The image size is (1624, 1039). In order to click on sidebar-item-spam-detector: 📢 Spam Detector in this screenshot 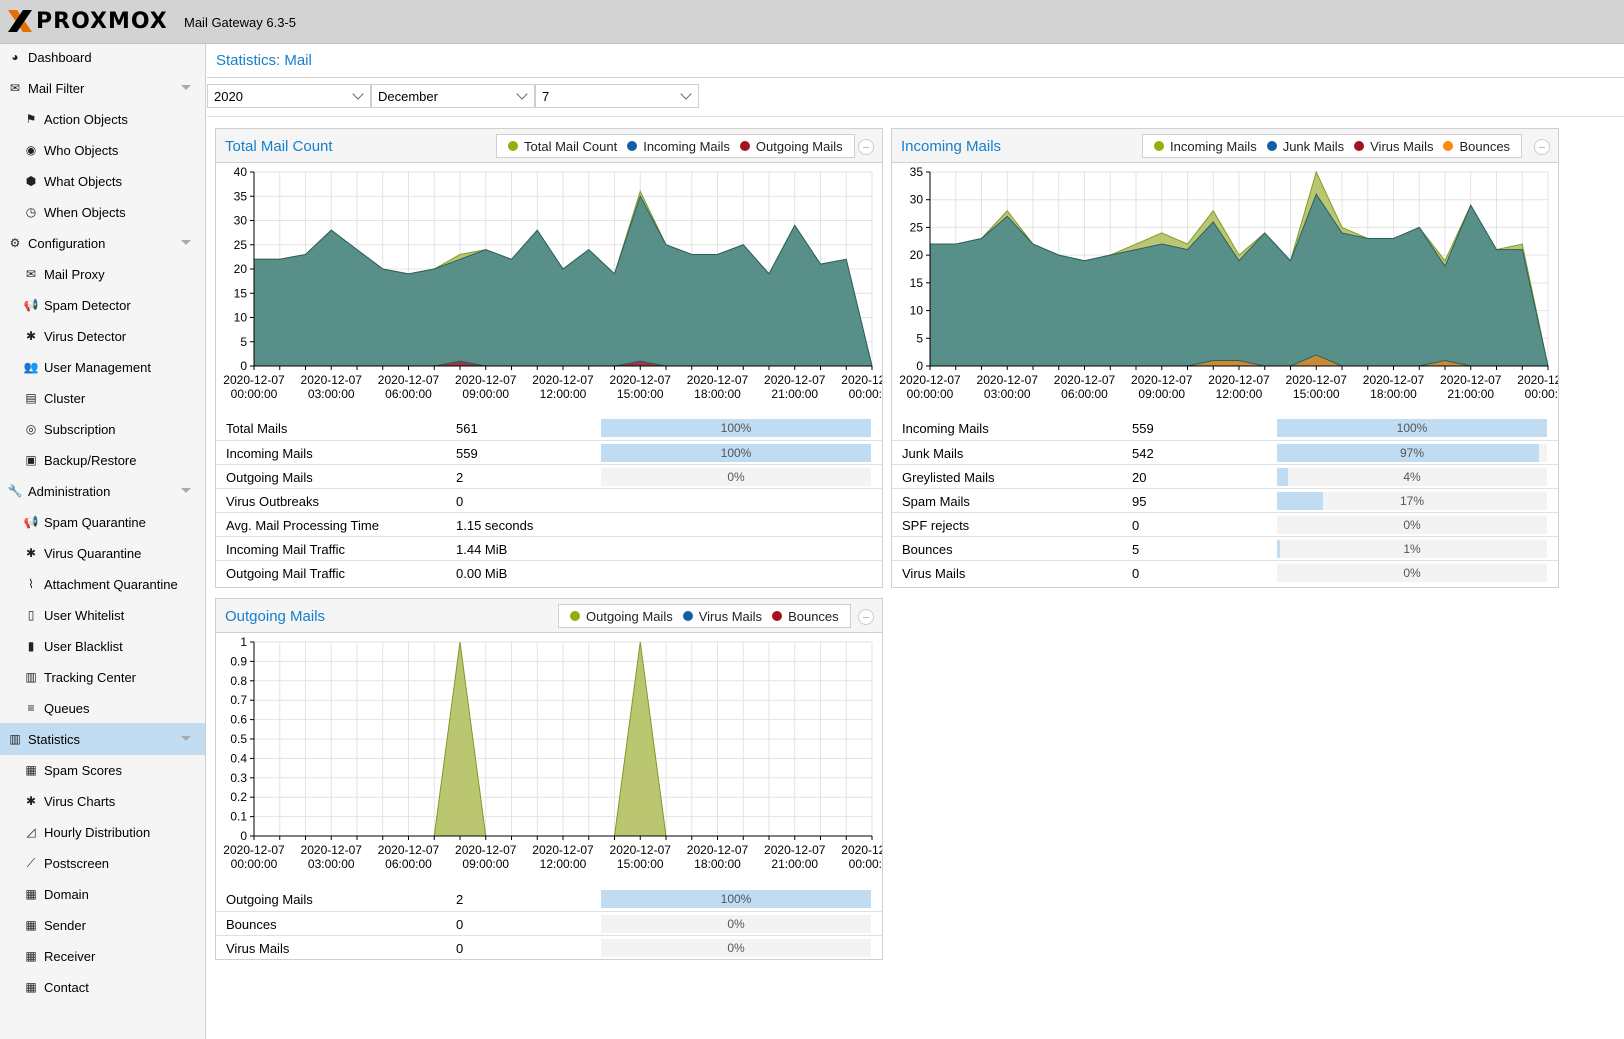, I will do `click(102, 305)`.